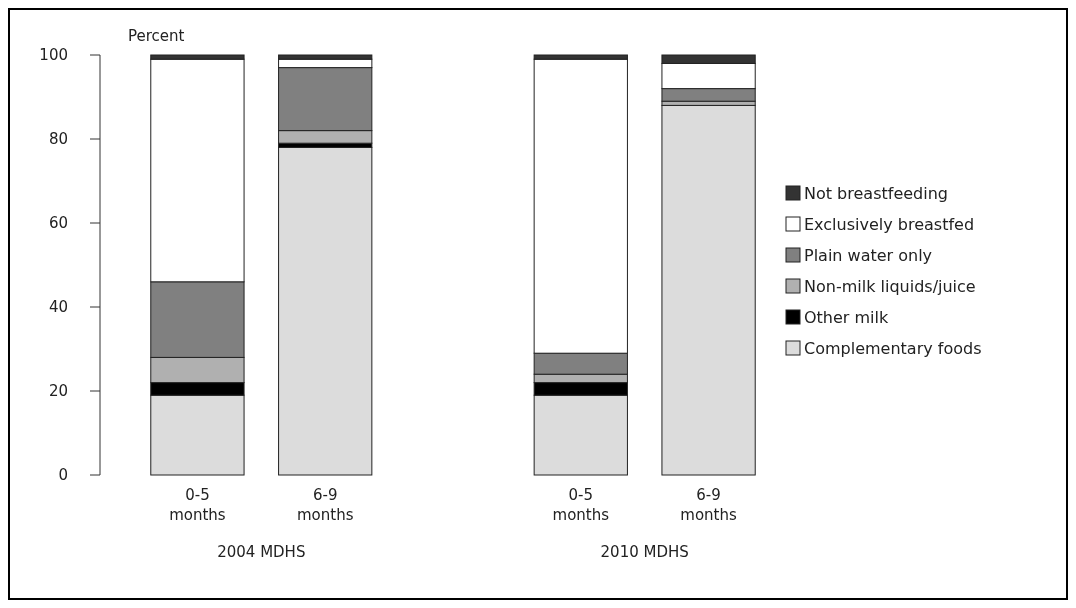 The width and height of the screenshot is (1076, 608). What do you see at coordinates (868, 255) in the screenshot?
I see `legend-label: Plain water only` at bounding box center [868, 255].